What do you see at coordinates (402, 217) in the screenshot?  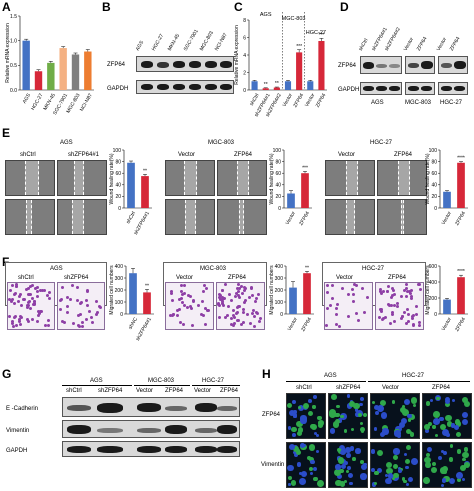 I see `wound-image` at bounding box center [402, 217].